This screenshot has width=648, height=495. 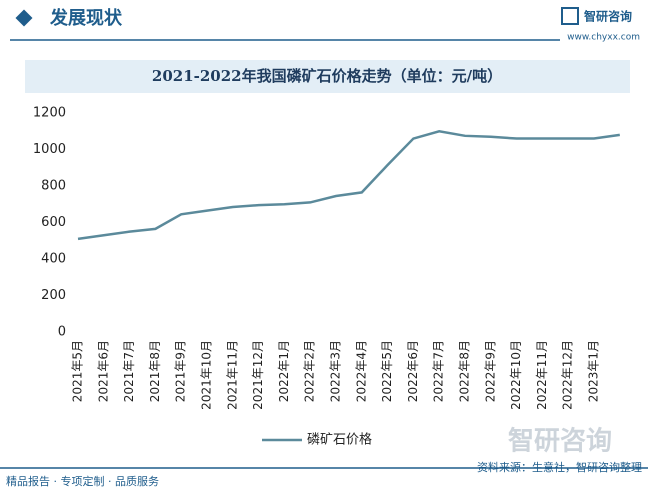 I want to click on y-tick-label: 600, so click(x=53, y=222).